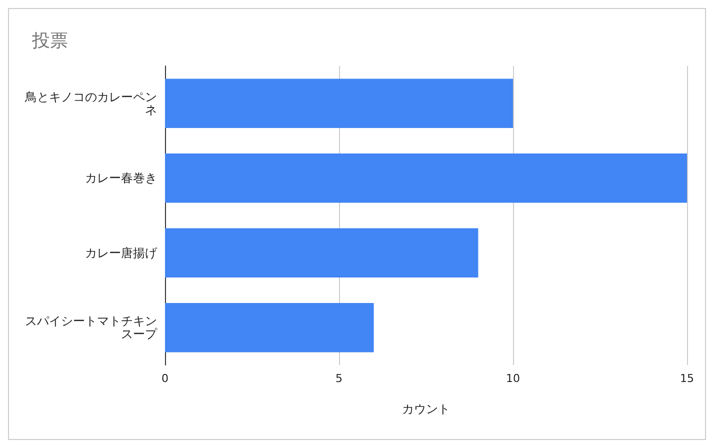 The width and height of the screenshot is (714, 448). Describe the element at coordinates (687, 378) in the screenshot. I see `x-tick-label: 15` at that location.